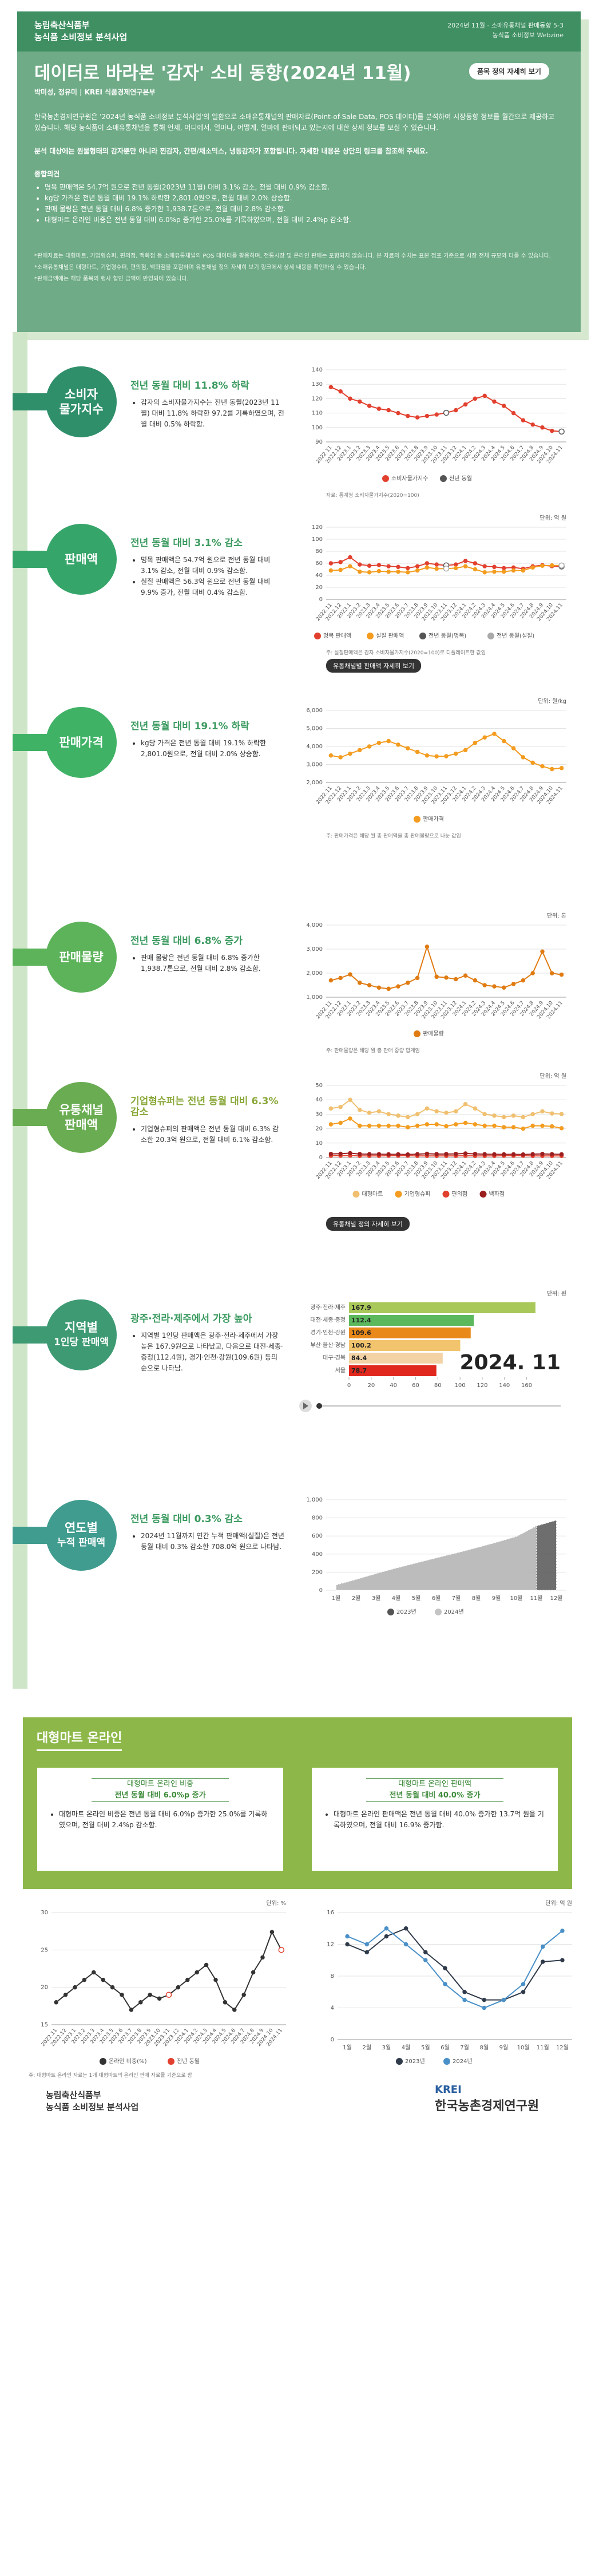 Image resolution: width=607 pixels, height=2576 pixels. I want to click on heading-line: 대형마트 온라인 비중, so click(160, 1784).